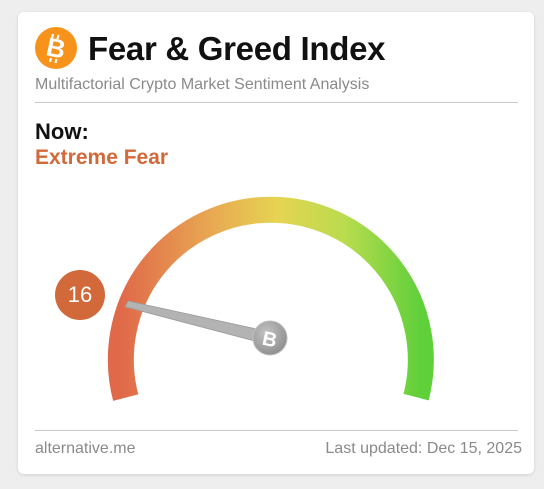 Image resolution: width=544 pixels, height=489 pixels. I want to click on gauge-needle, so click(197, 323).